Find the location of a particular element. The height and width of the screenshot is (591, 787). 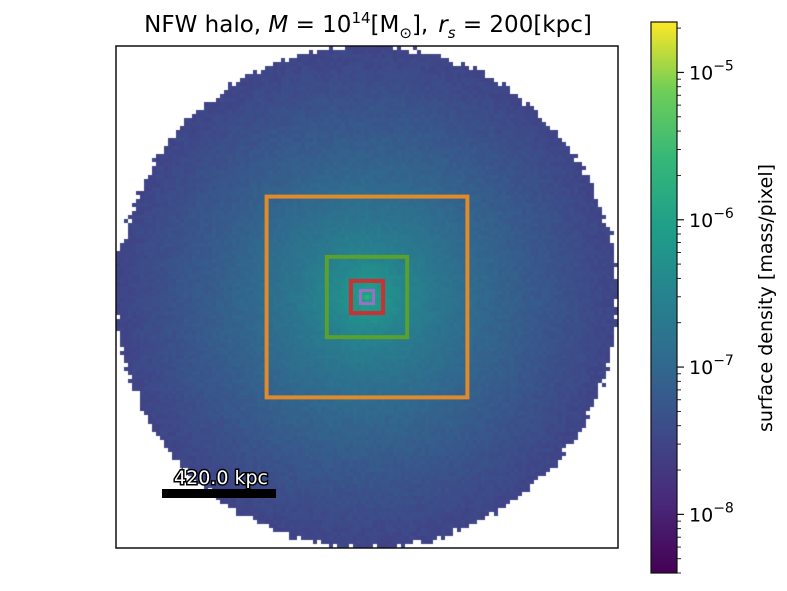

colorbar-gradient is located at coordinates (664, 297).